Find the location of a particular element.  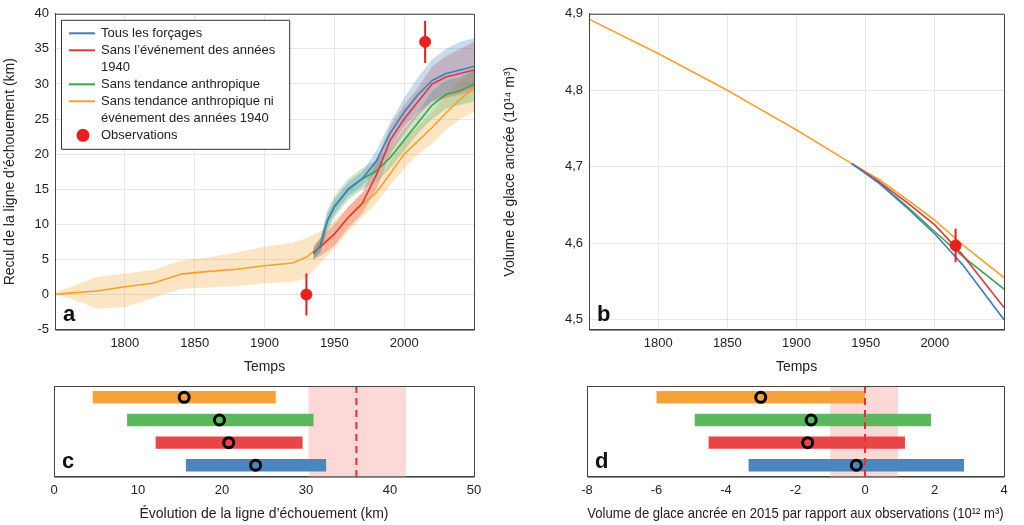

y-tick-label: 4,6 is located at coordinates (573, 242).